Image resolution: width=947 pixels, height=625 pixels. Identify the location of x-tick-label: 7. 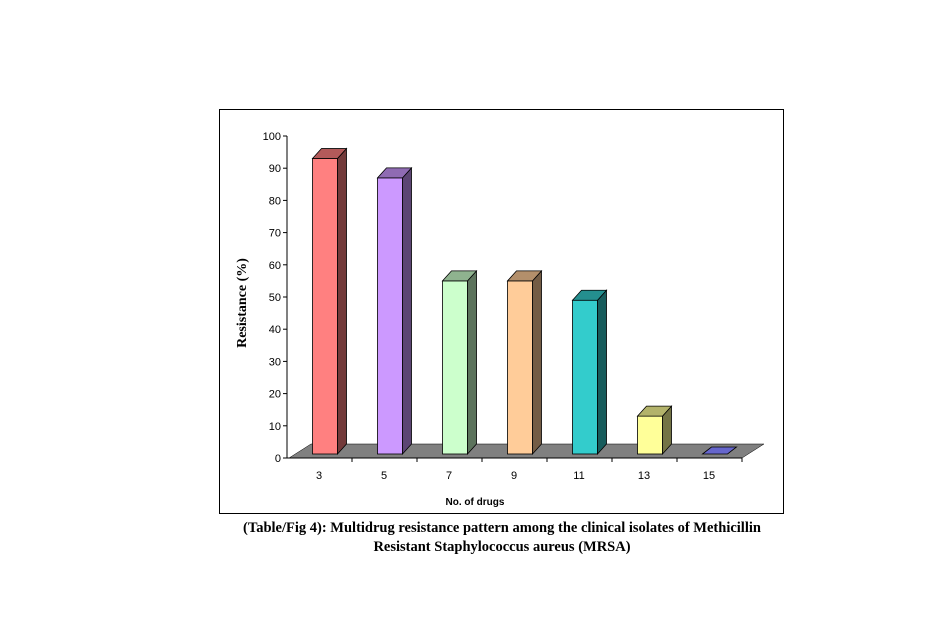
(449, 476).